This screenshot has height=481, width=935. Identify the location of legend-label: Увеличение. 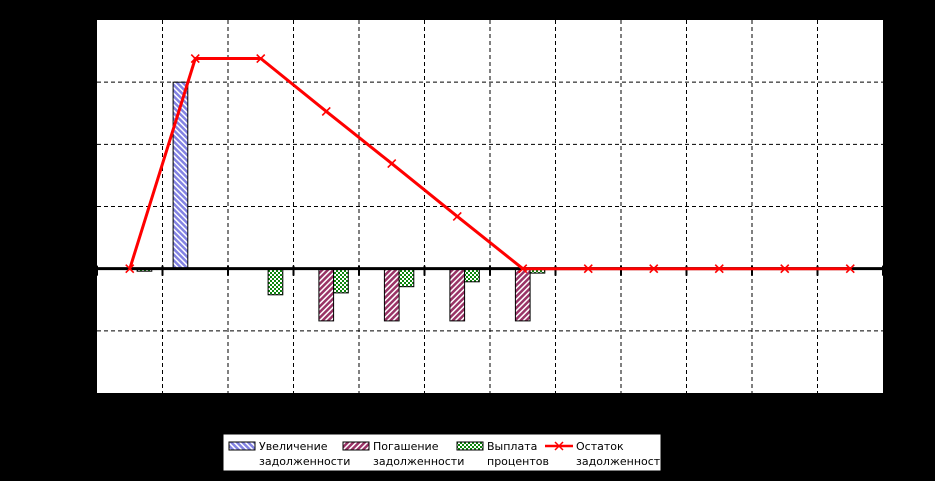
(293, 446).